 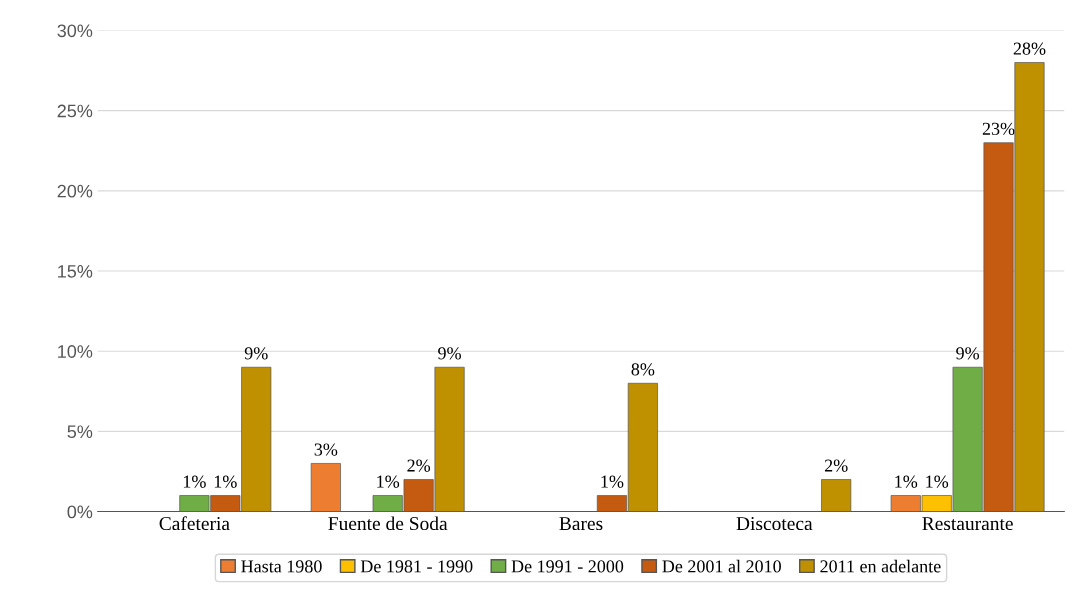 I want to click on legend-label: 2011 en adelante, so click(x=880, y=566).